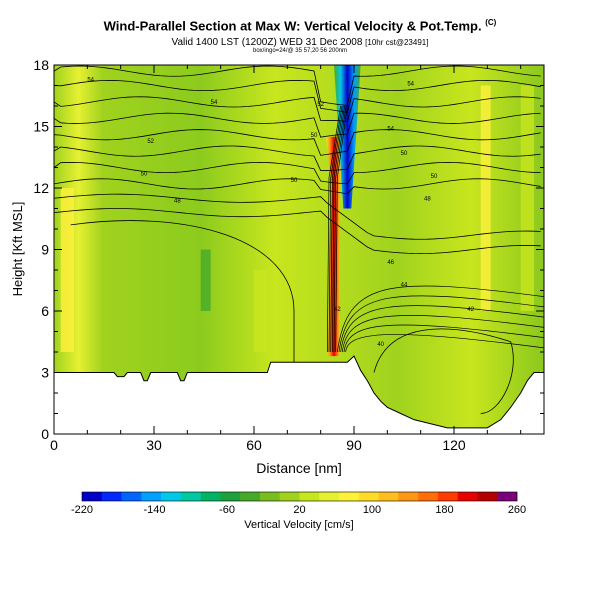 This screenshot has height=600, width=600. What do you see at coordinates (300, 51) in the screenshot?
I see `chart-meta: box/ingo=24/@ 35 57,20 56 200nm` at bounding box center [300, 51].